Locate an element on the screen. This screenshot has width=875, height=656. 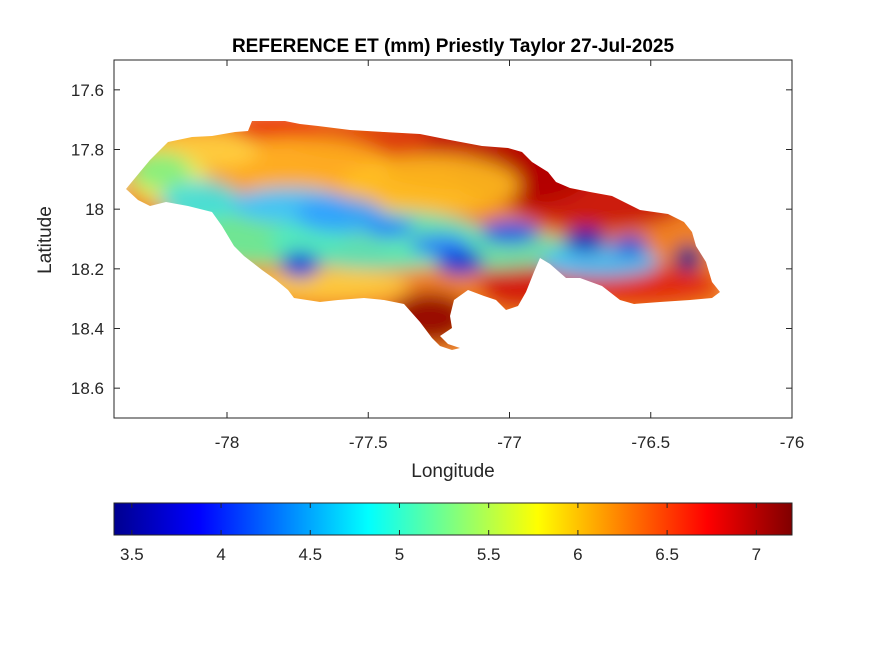
colorbar-tick-label: 6.5 is located at coordinates (667, 554).